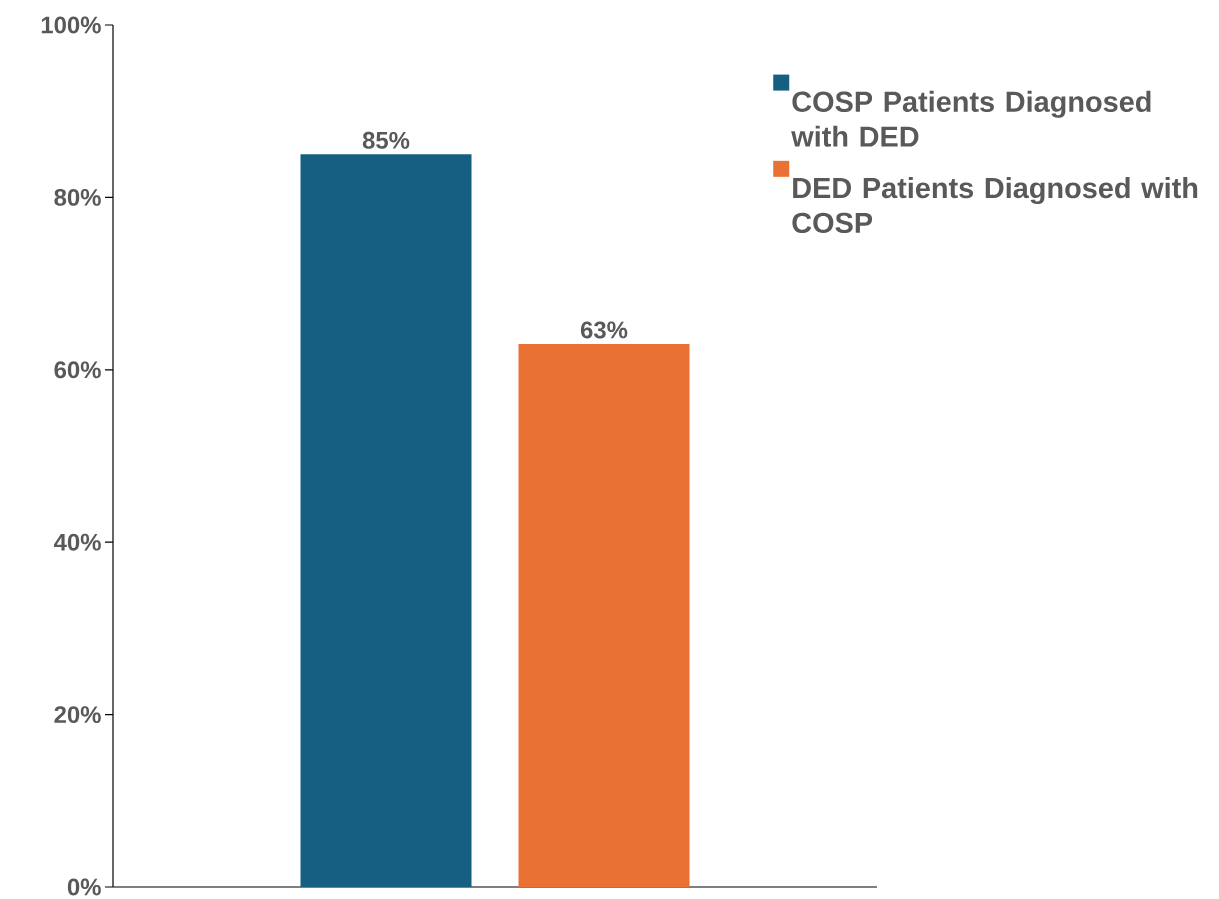 Image resolution: width=1219 pixels, height=899 pixels. I want to click on y-tick-label: 40%, so click(77, 542).